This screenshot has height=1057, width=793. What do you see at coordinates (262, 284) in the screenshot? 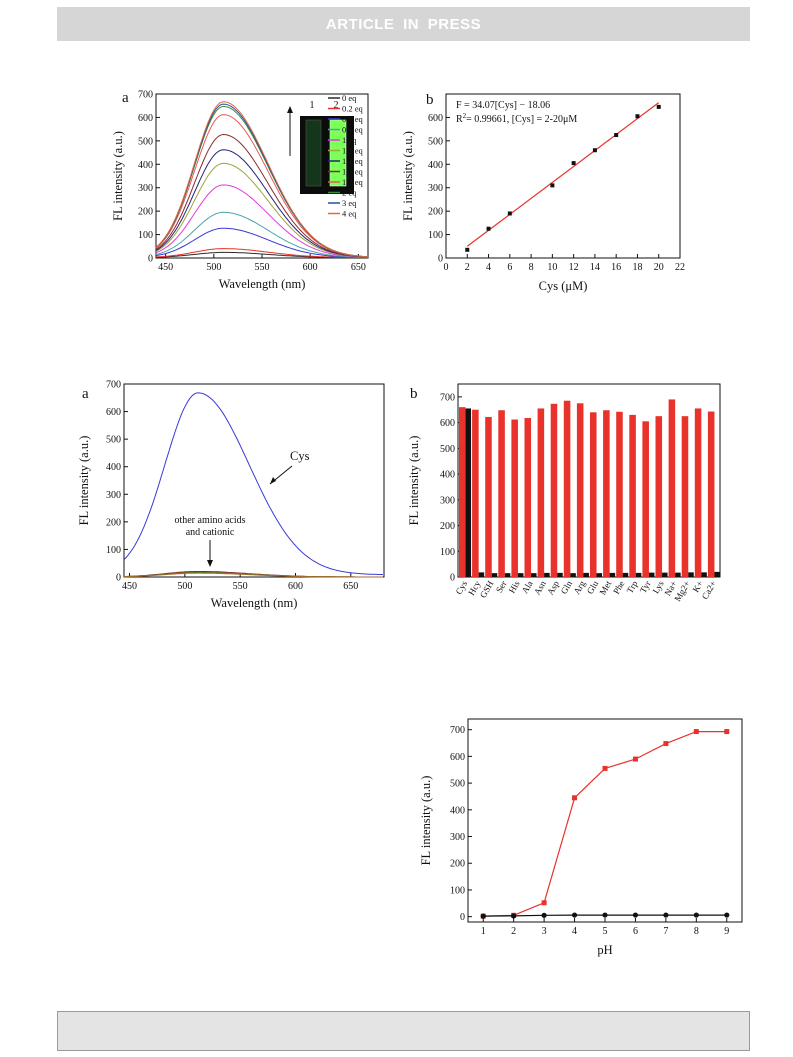
I see `x-axis-label: Wavelength (nm)` at bounding box center [262, 284].